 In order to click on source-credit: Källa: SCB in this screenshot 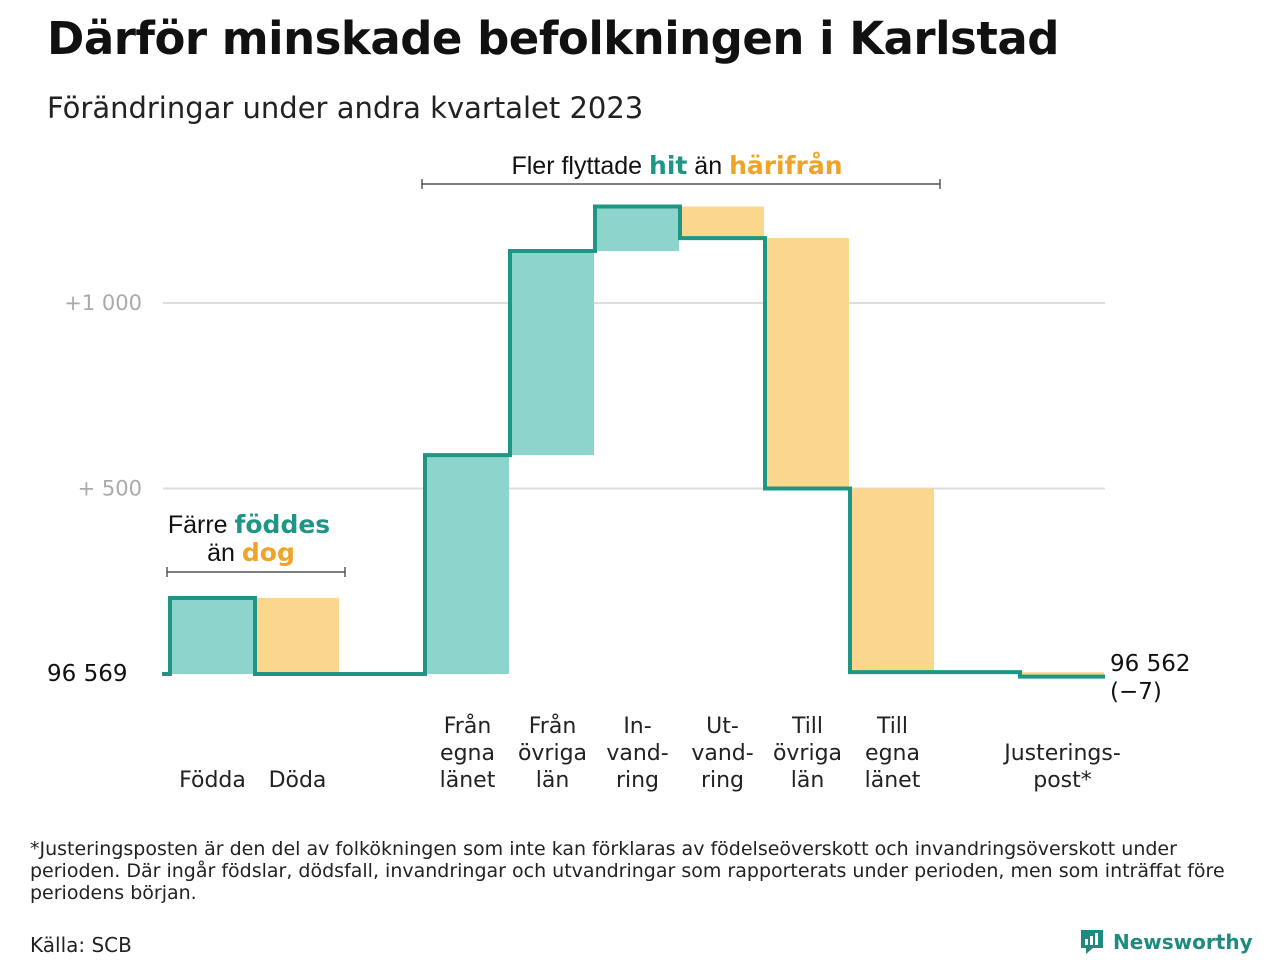, I will do `click(81, 945)`.